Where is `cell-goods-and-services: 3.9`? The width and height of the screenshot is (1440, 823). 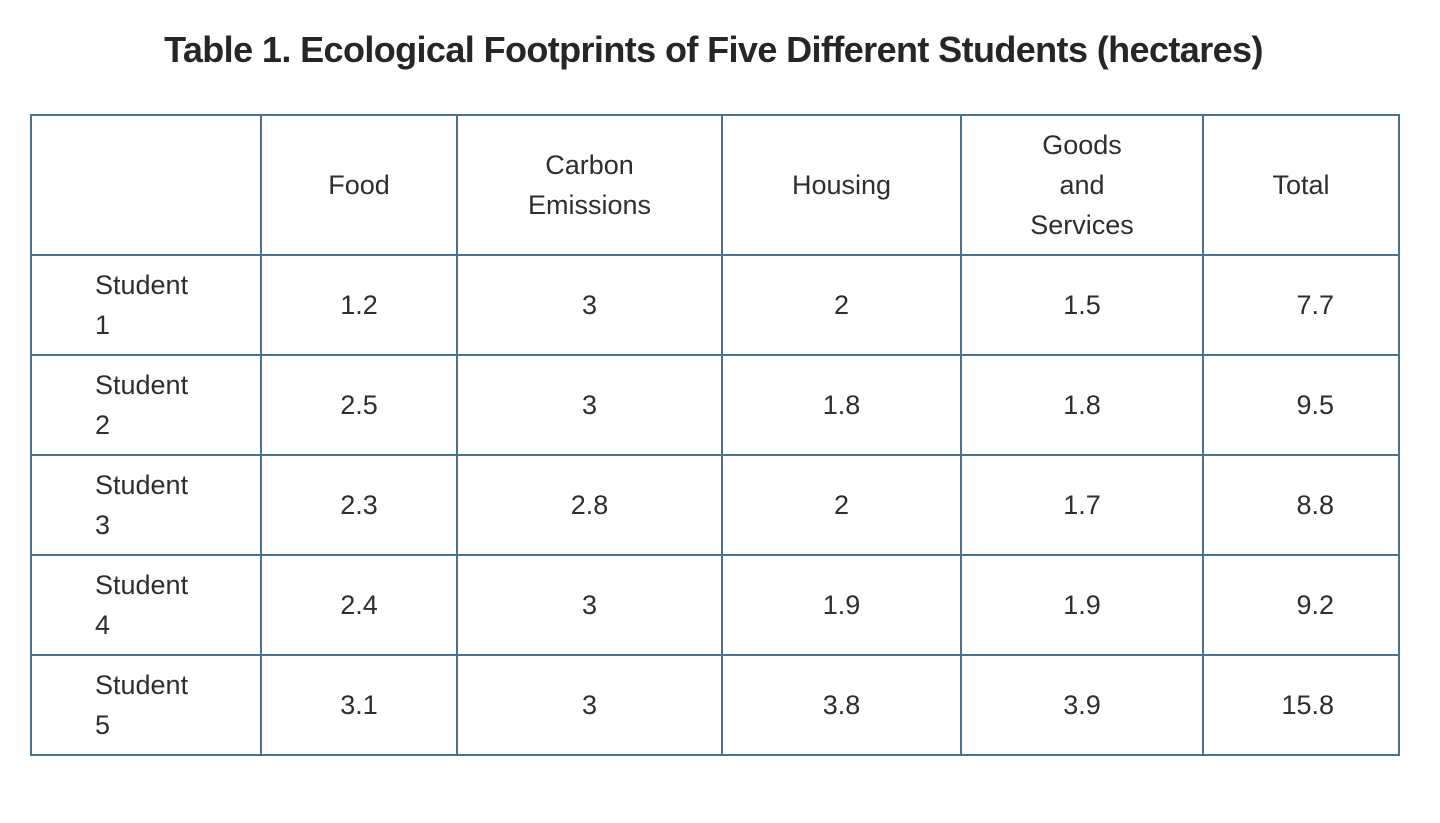
cell-goods-and-services: 3.9 is located at coordinates (1082, 705).